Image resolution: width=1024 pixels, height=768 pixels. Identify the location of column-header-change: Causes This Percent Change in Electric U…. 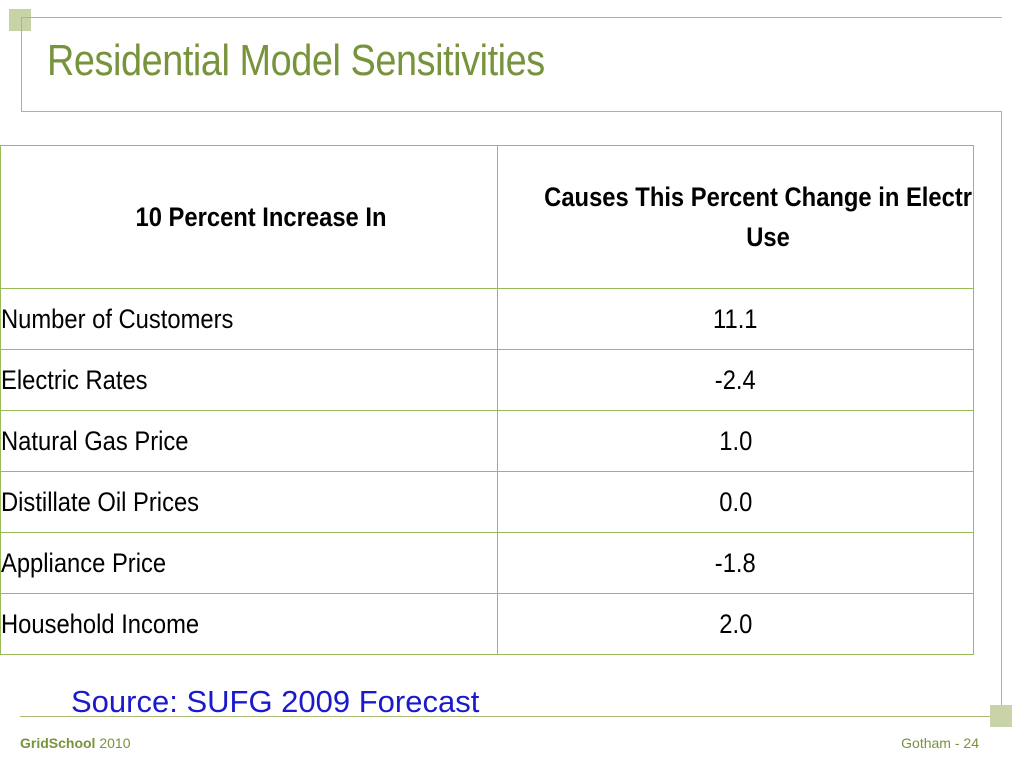
(735, 217).